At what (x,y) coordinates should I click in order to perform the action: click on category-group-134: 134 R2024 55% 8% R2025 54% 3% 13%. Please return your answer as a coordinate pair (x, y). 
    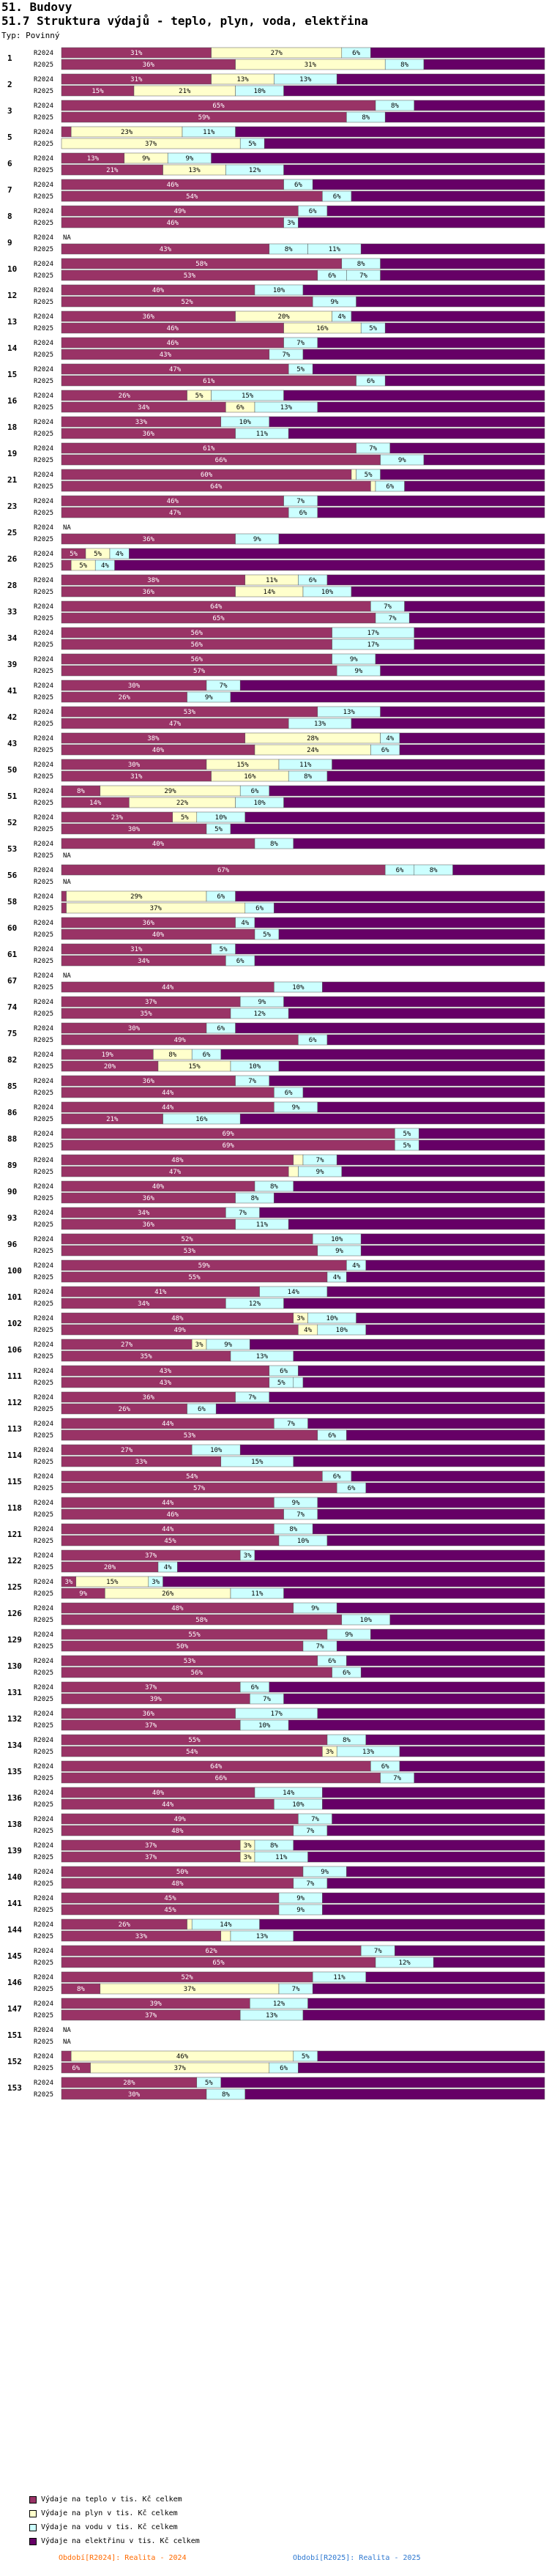
    Looking at the image, I should click on (276, 1745).